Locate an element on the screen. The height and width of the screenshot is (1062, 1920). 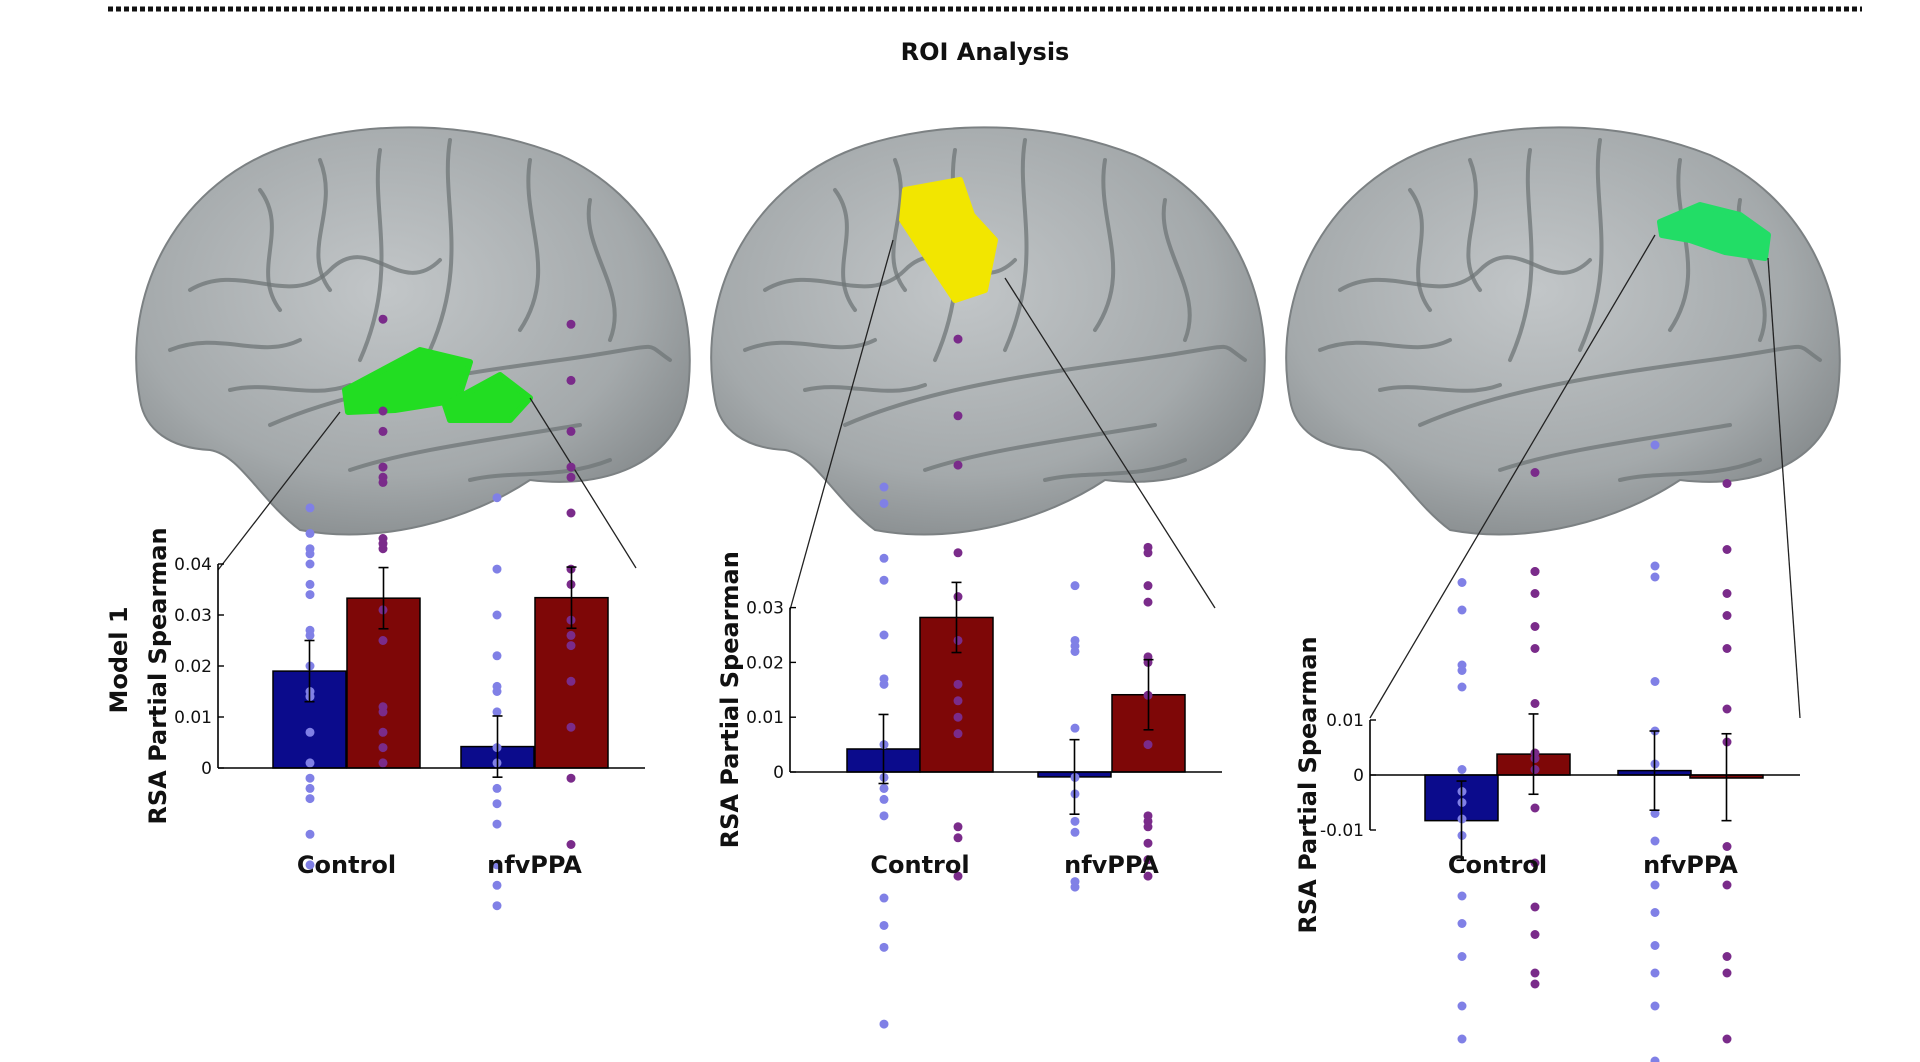
y-tick-label: 0 is located at coordinates (206, 769).